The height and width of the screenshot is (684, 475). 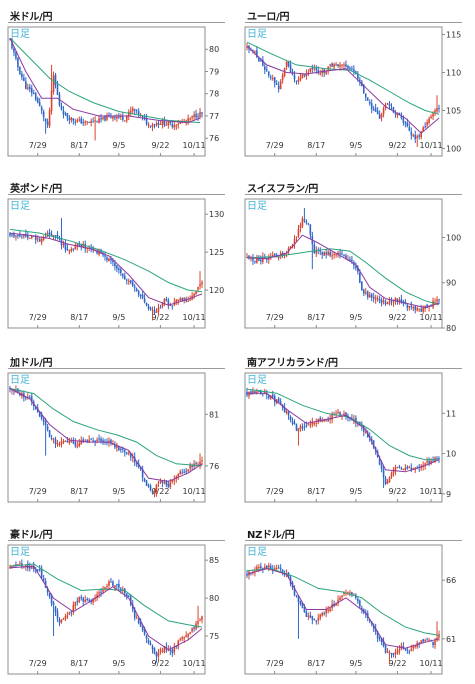 What do you see at coordinates (106, 609) in the screenshot?
I see `plot-frame` at bounding box center [106, 609].